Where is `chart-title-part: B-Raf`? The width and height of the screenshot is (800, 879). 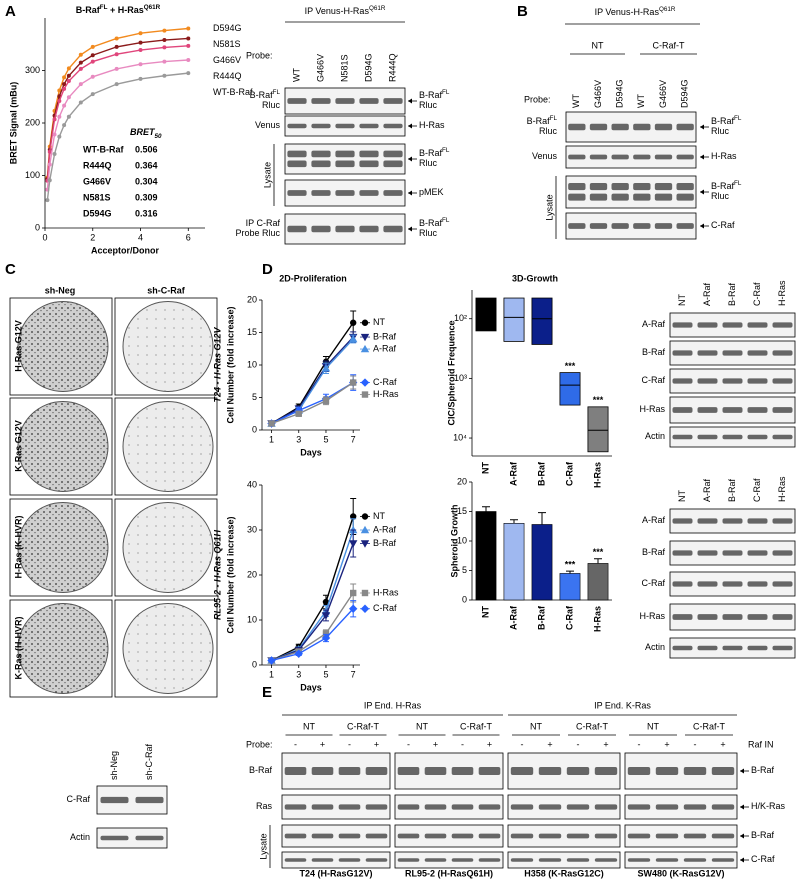
chart-title-part: B-Raf is located at coordinates (88, 10).